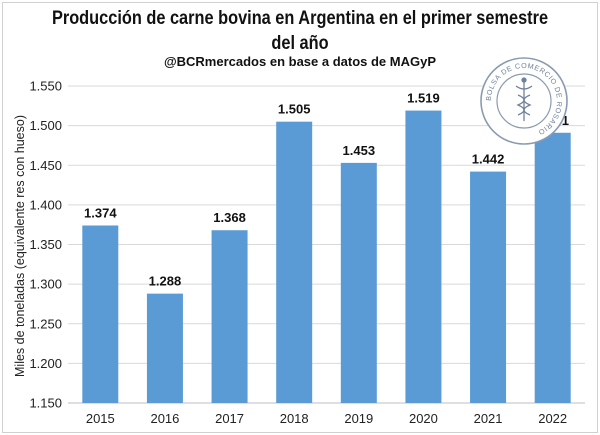 Image resolution: width=600 pixels, height=435 pixels. What do you see at coordinates (229, 418) in the screenshot?
I see `x-tick-label: 2017` at bounding box center [229, 418].